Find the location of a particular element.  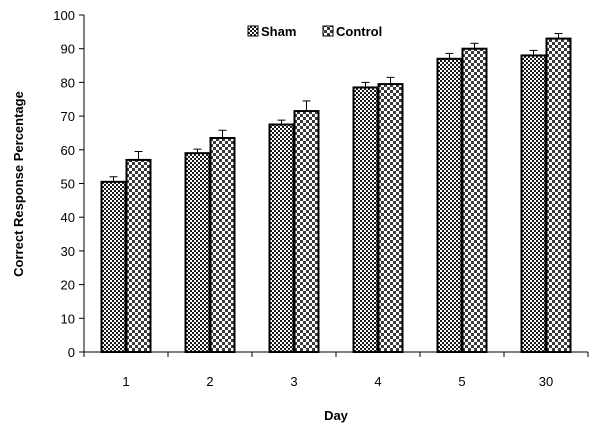

x-tick-label: 3 is located at coordinates (293, 381).